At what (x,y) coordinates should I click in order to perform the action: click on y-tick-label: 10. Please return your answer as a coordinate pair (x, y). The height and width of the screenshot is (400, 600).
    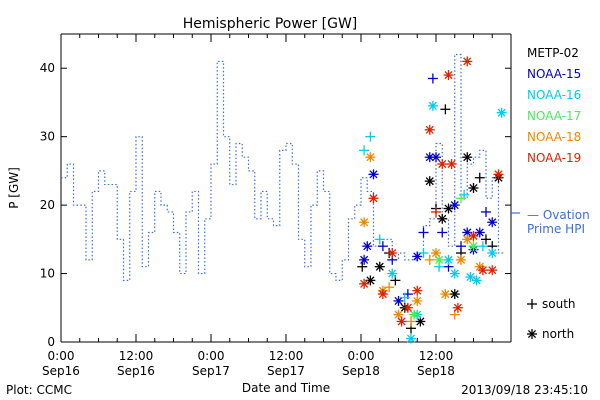
    Looking at the image, I should click on (47, 274).